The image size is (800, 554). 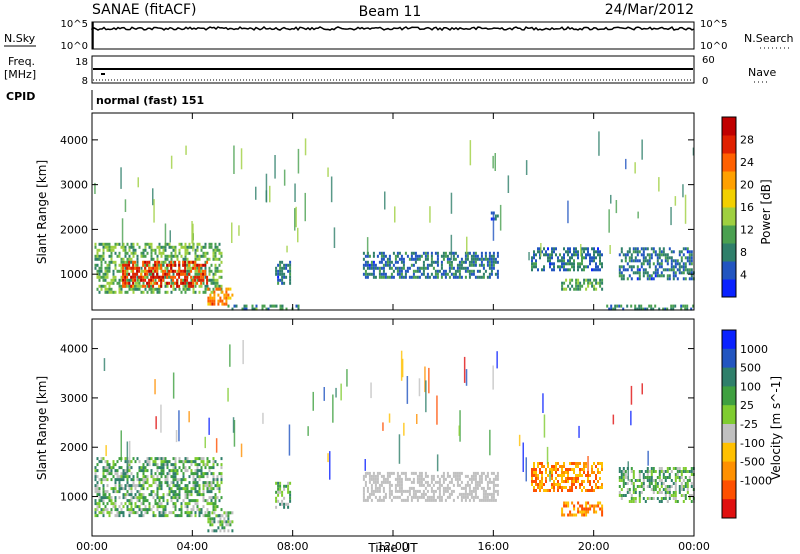 I want to click on nsky-tick-low: 10^0, so click(x=74, y=46).